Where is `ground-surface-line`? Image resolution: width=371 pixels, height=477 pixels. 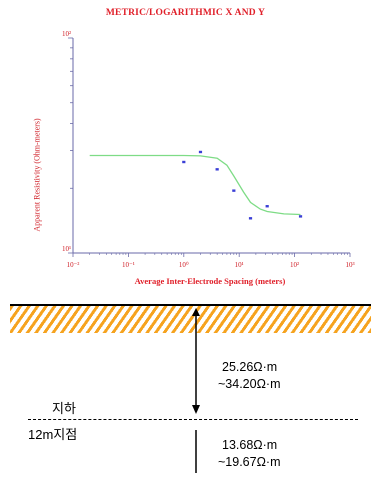 ground-surface-line is located at coordinates (190, 305).